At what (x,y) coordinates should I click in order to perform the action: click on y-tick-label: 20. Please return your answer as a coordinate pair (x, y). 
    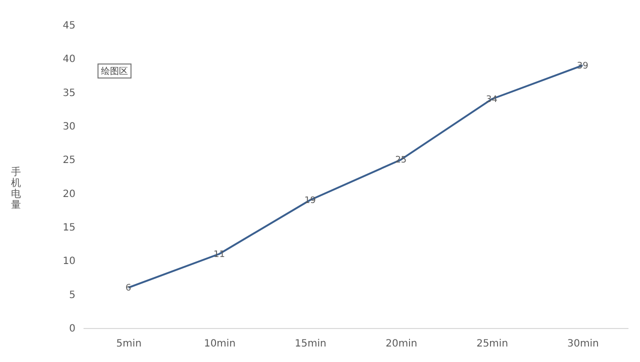
    Looking at the image, I should click on (69, 194).